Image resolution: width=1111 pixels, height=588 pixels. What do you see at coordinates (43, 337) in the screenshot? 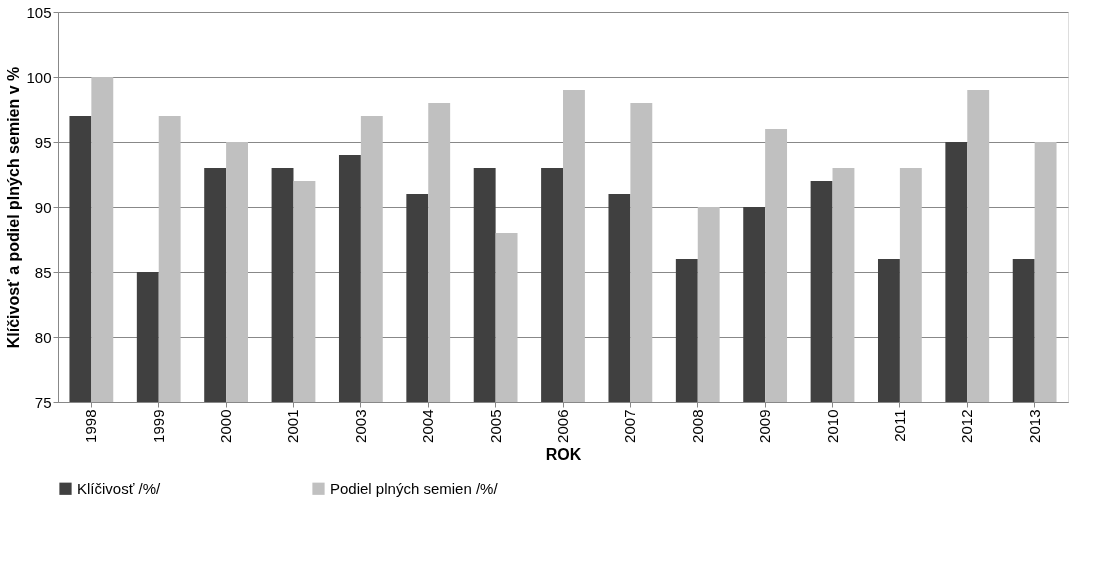
I see `y-tick-label: 80` at bounding box center [43, 337].